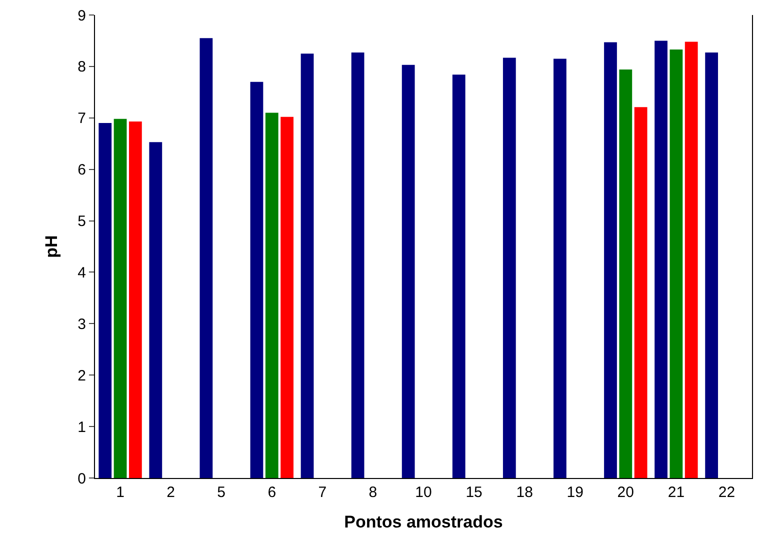 The height and width of the screenshot is (552, 757). What do you see at coordinates (373, 492) in the screenshot?
I see `x-tick-label: 8` at bounding box center [373, 492].